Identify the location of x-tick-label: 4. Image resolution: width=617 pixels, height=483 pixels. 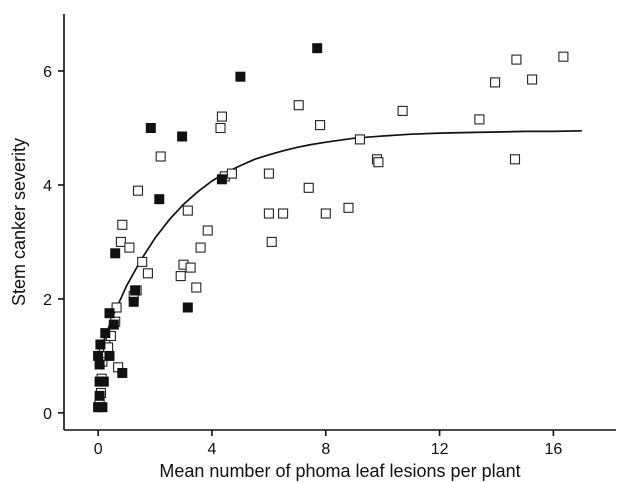
(212, 449).